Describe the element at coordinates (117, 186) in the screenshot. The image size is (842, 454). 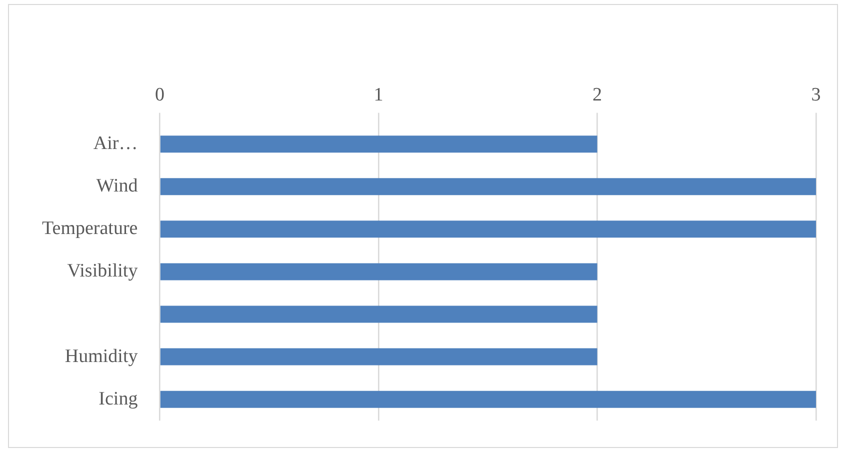
I see `y-tick-label: Wind` at that location.